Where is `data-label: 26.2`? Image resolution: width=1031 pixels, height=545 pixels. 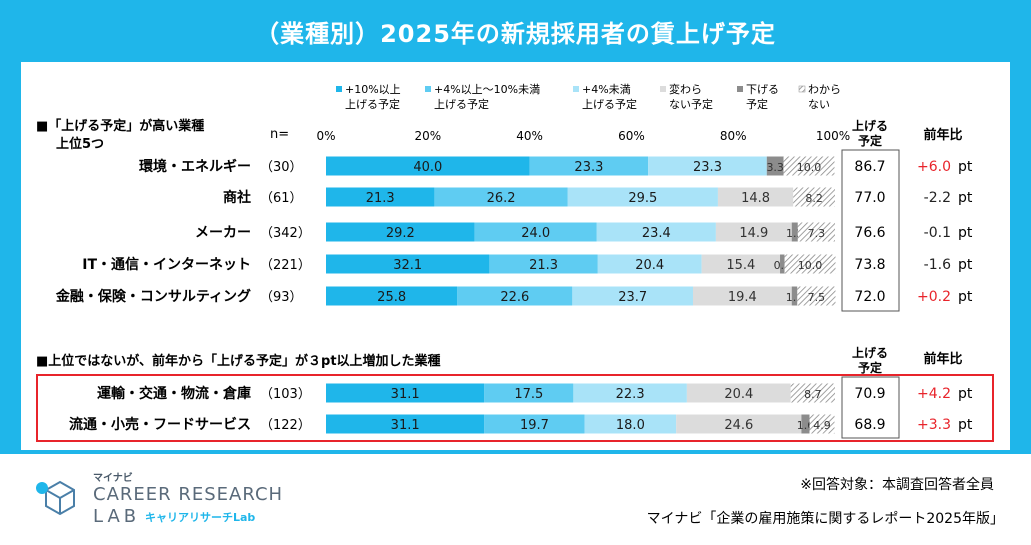
data-label: 26.2 is located at coordinates (501, 198).